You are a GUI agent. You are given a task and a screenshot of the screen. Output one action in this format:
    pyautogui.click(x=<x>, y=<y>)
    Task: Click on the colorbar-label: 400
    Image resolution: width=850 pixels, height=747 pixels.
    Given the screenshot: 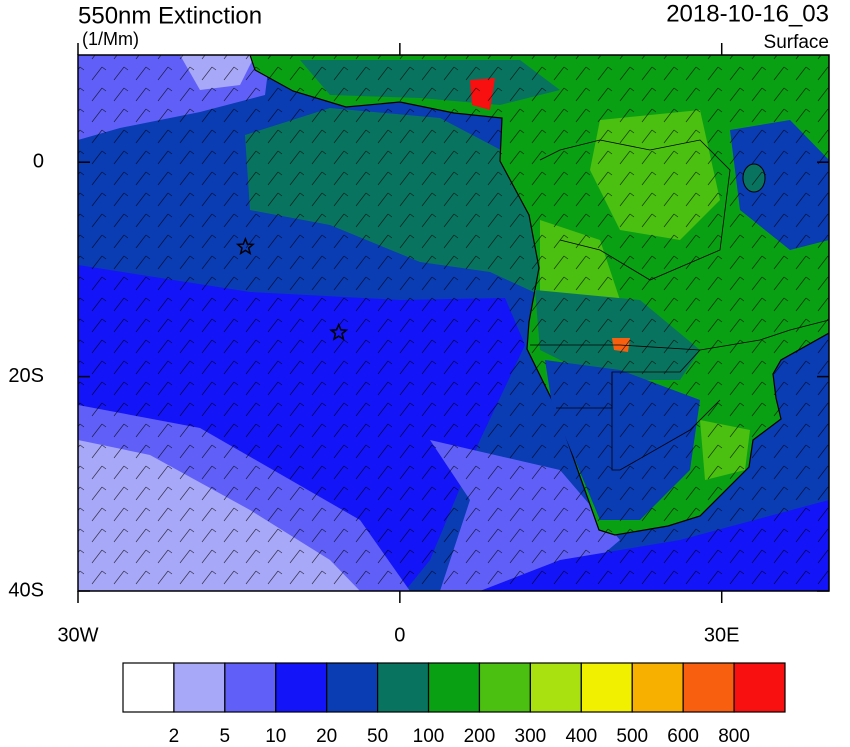 What is the action you would take?
    pyautogui.click(x=581, y=736)
    